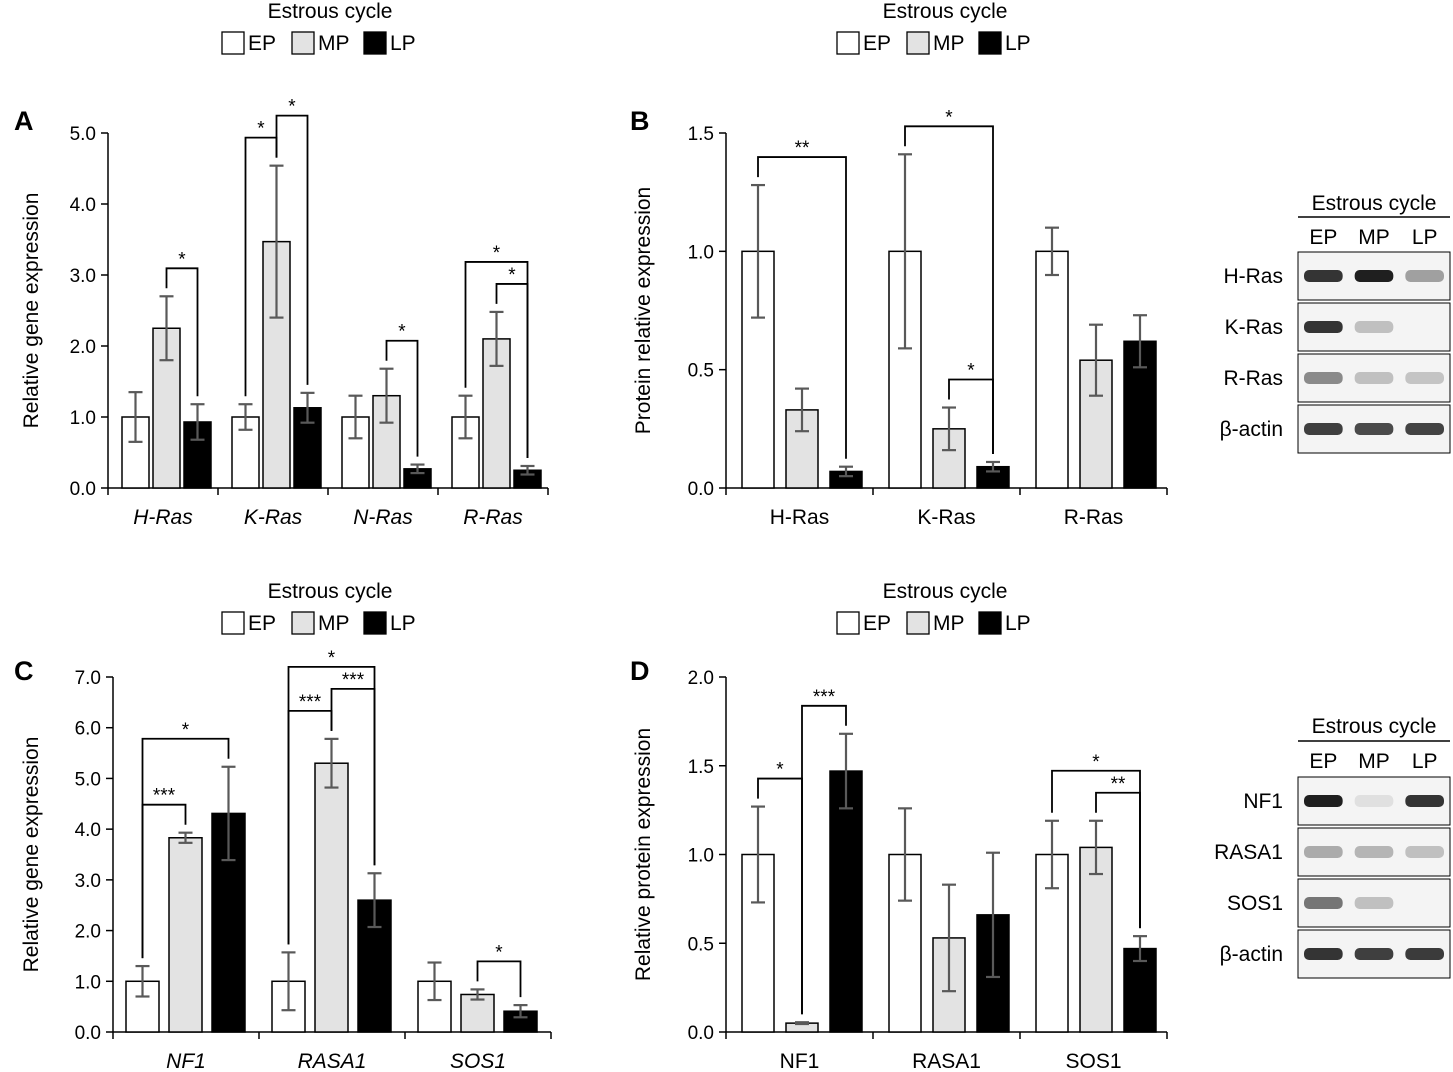 The height and width of the screenshot is (1072, 1453). Describe the element at coordinates (1263, 801) in the screenshot. I see `blot-row-label: NF1` at that location.